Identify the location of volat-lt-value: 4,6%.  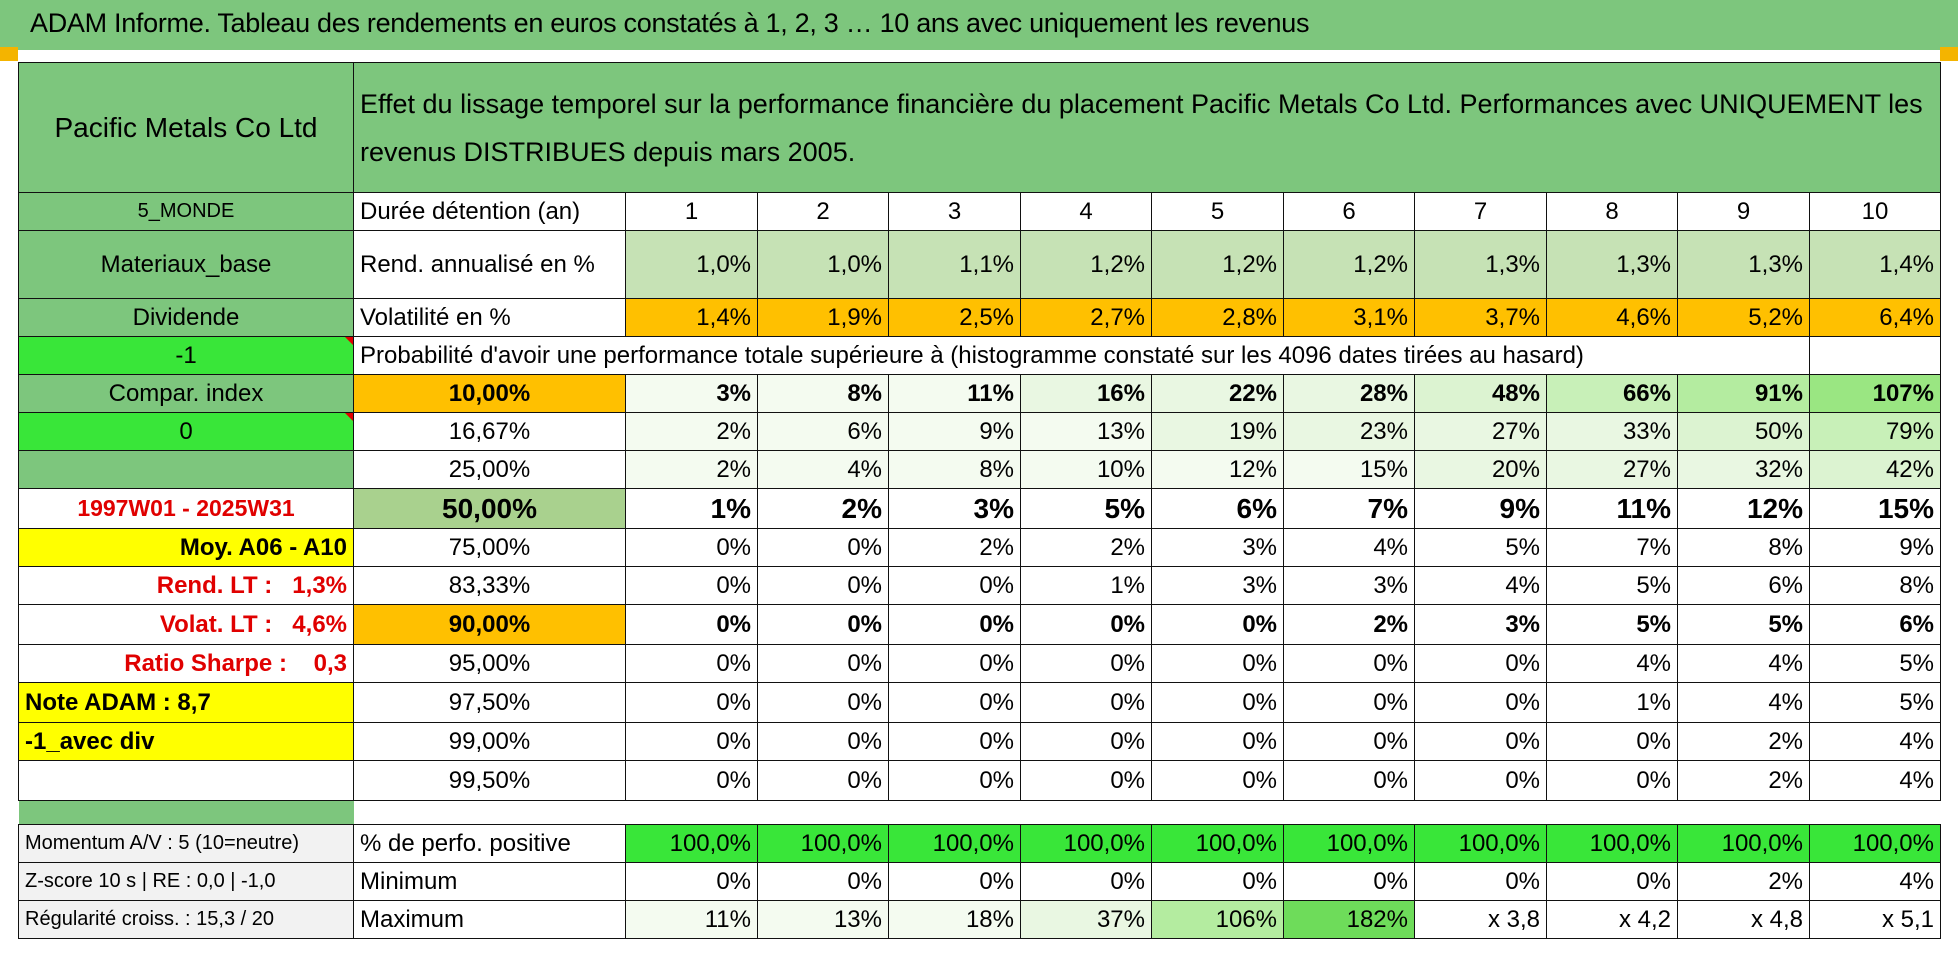
(319, 624).